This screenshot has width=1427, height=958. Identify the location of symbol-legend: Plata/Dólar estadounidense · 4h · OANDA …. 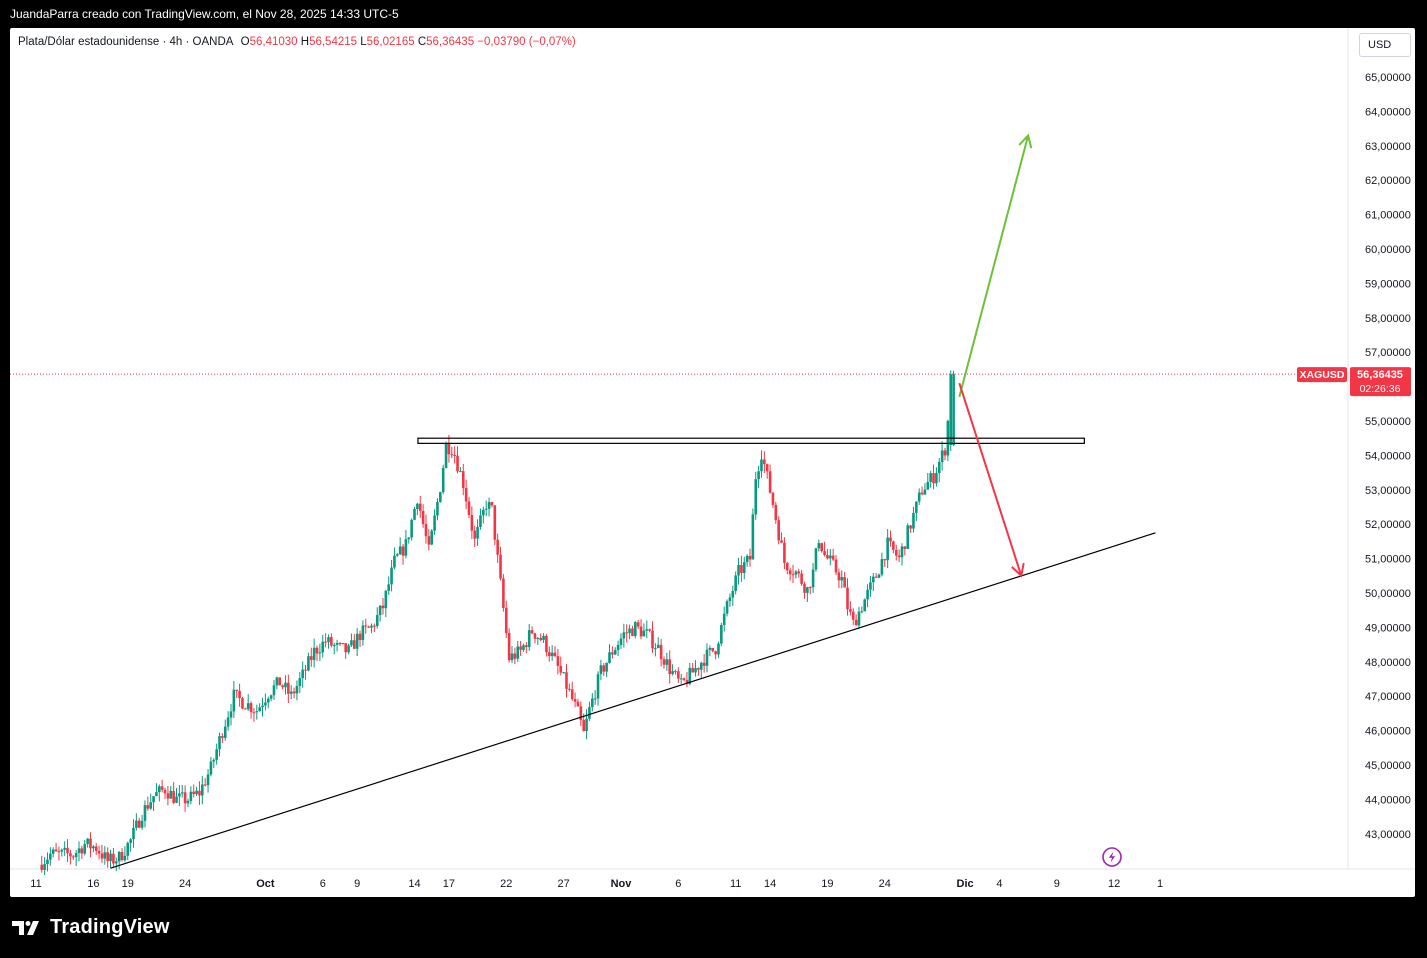
(297, 42).